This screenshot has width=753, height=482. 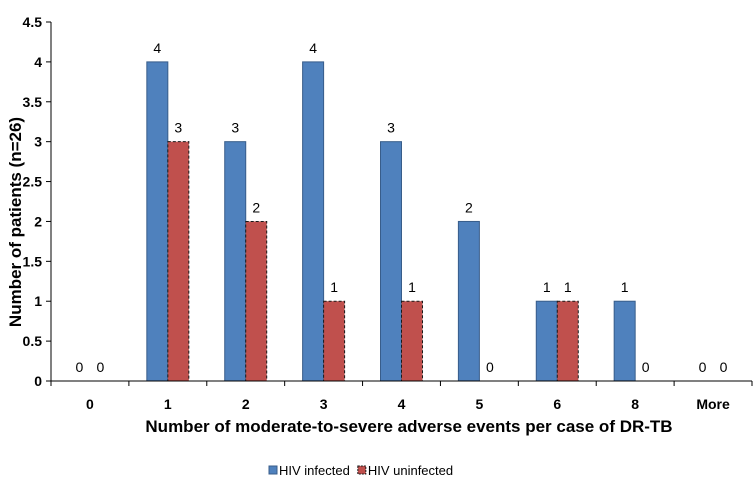 What do you see at coordinates (168, 404) in the screenshot?
I see `x-tick-label: 1` at bounding box center [168, 404].